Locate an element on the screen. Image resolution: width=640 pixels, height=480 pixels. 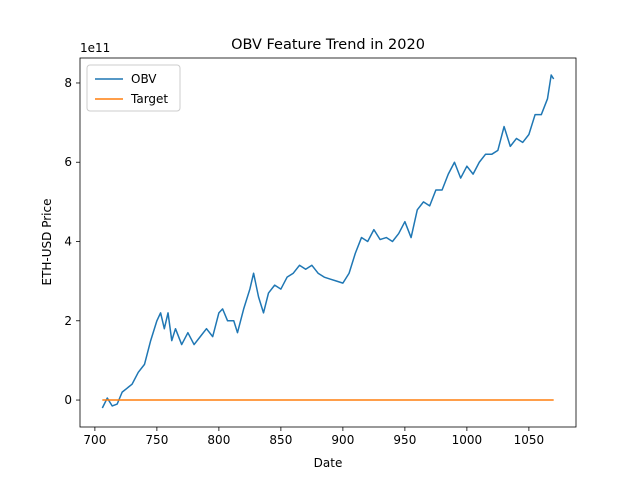
x-tick-label: 900 is located at coordinates (342, 440).